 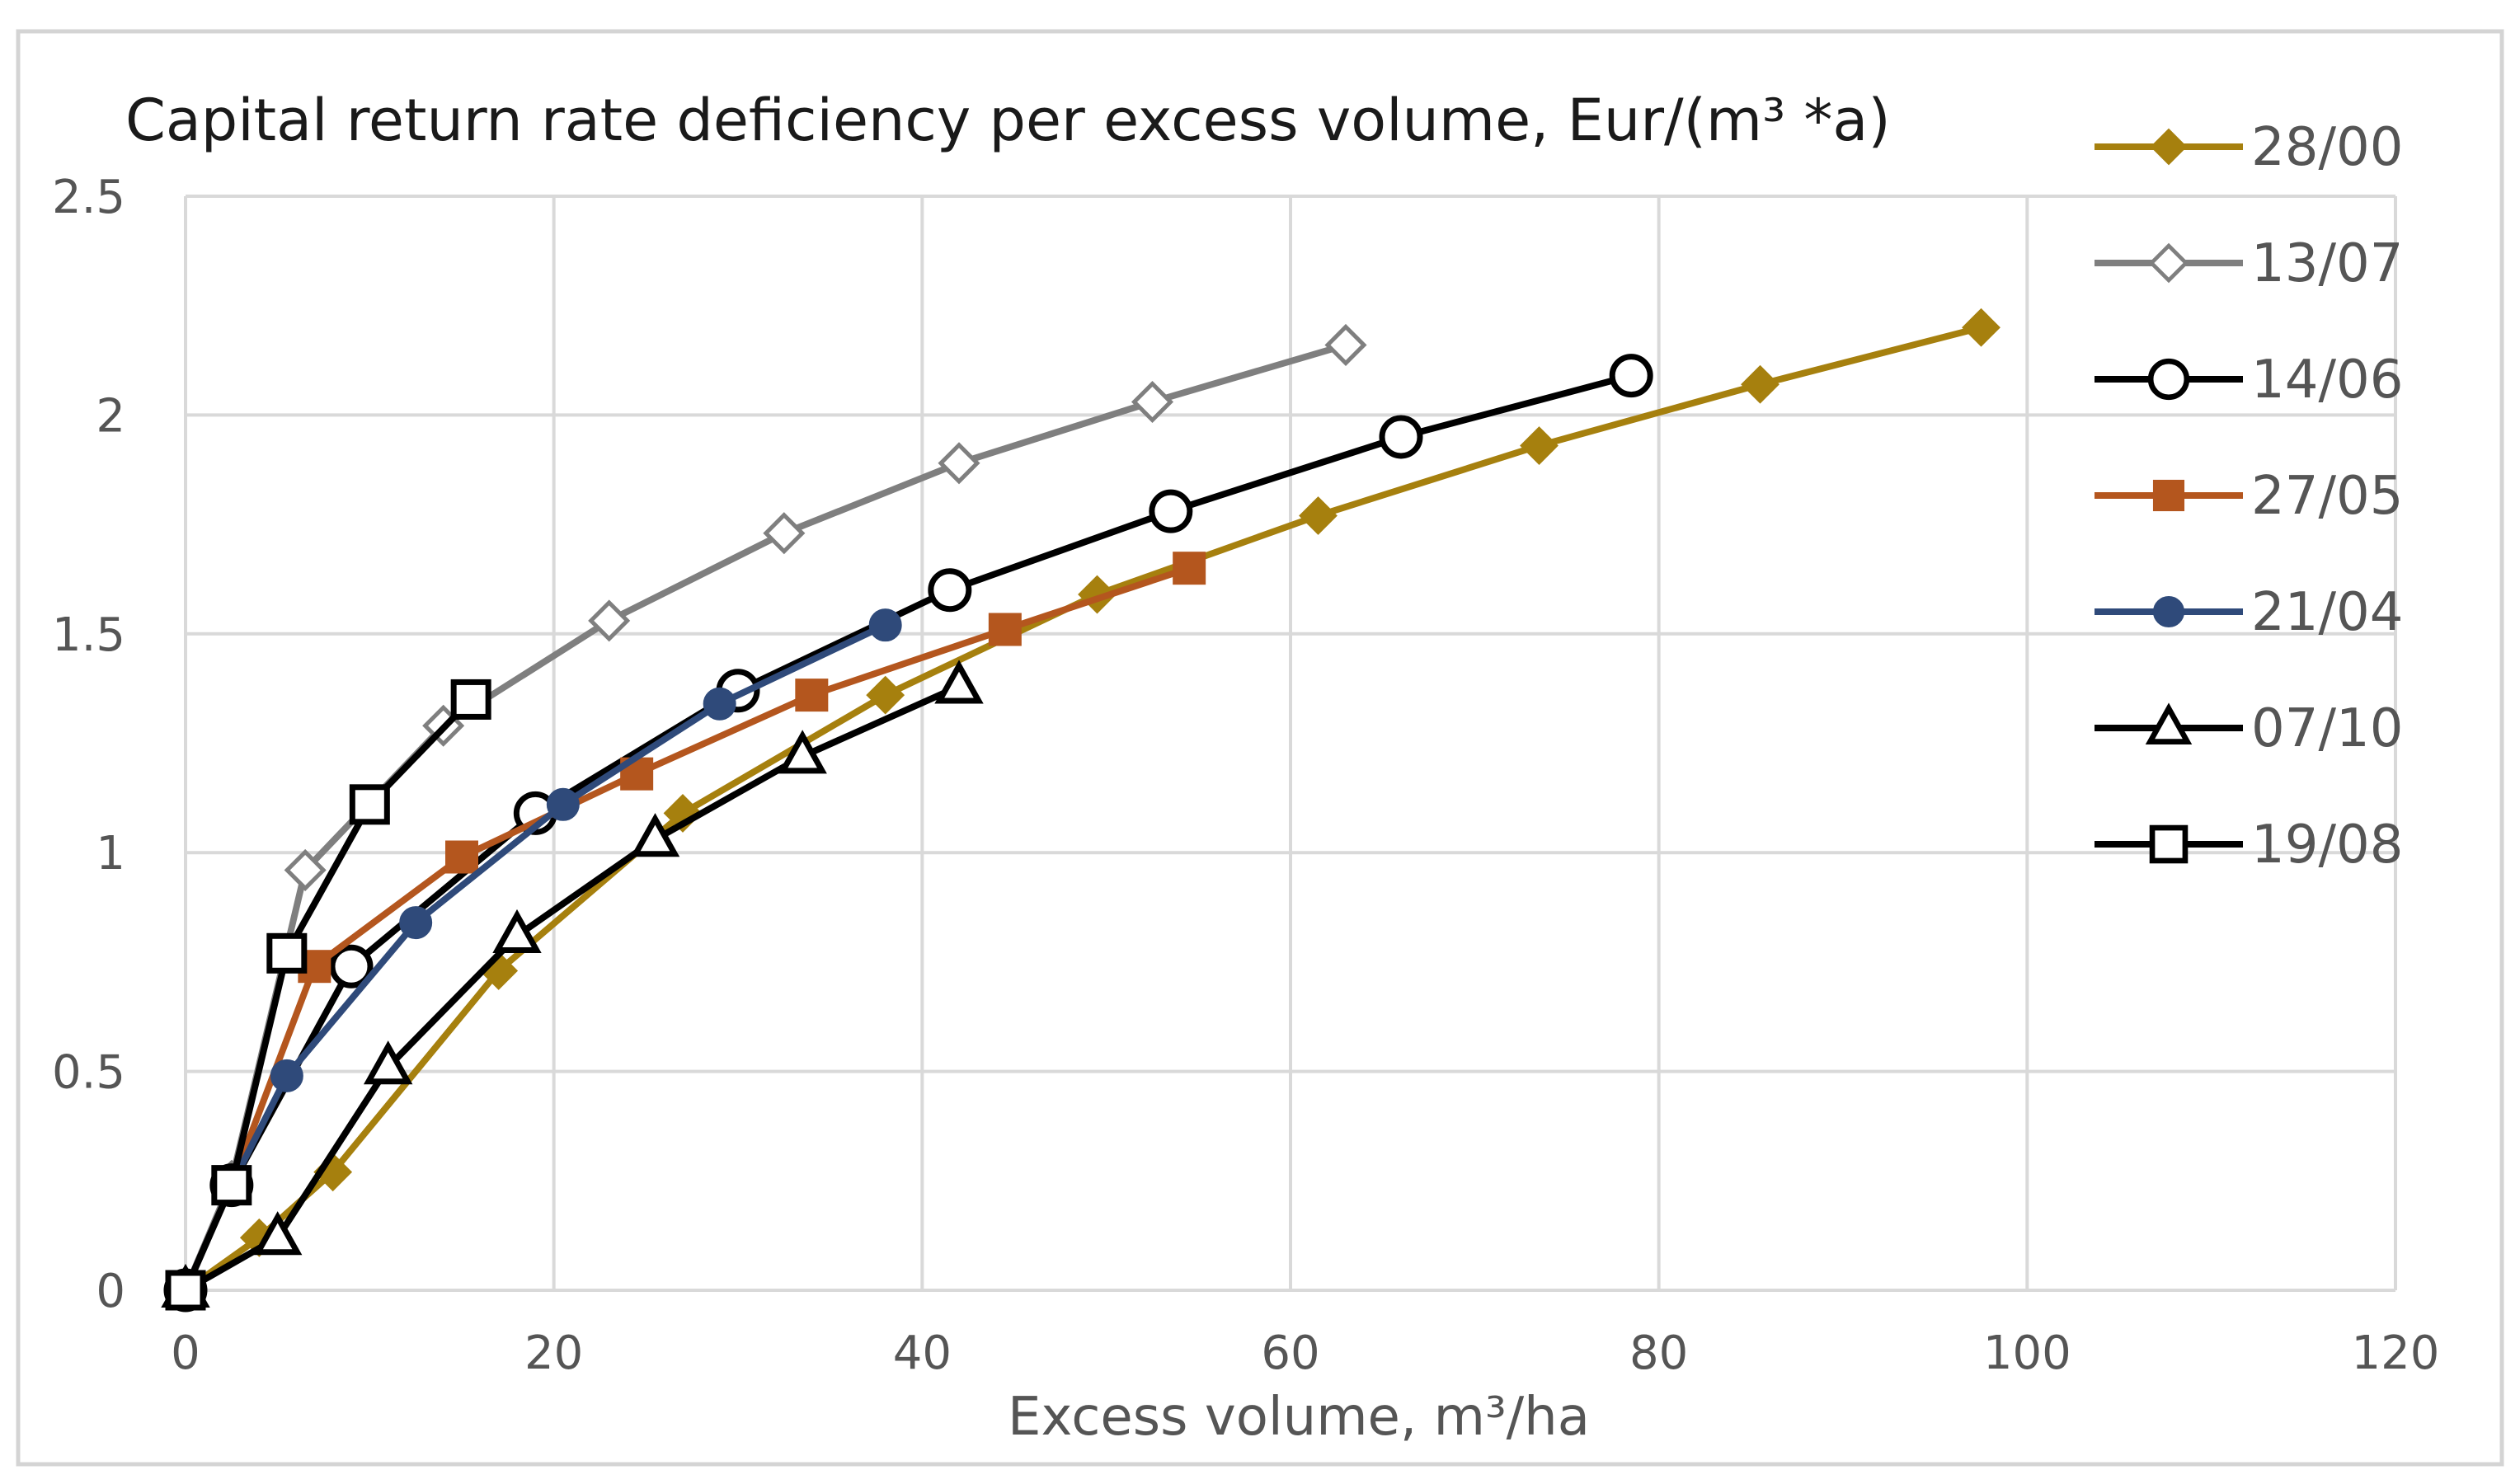 I want to click on legend-item: 13/07, so click(x=2249, y=263).